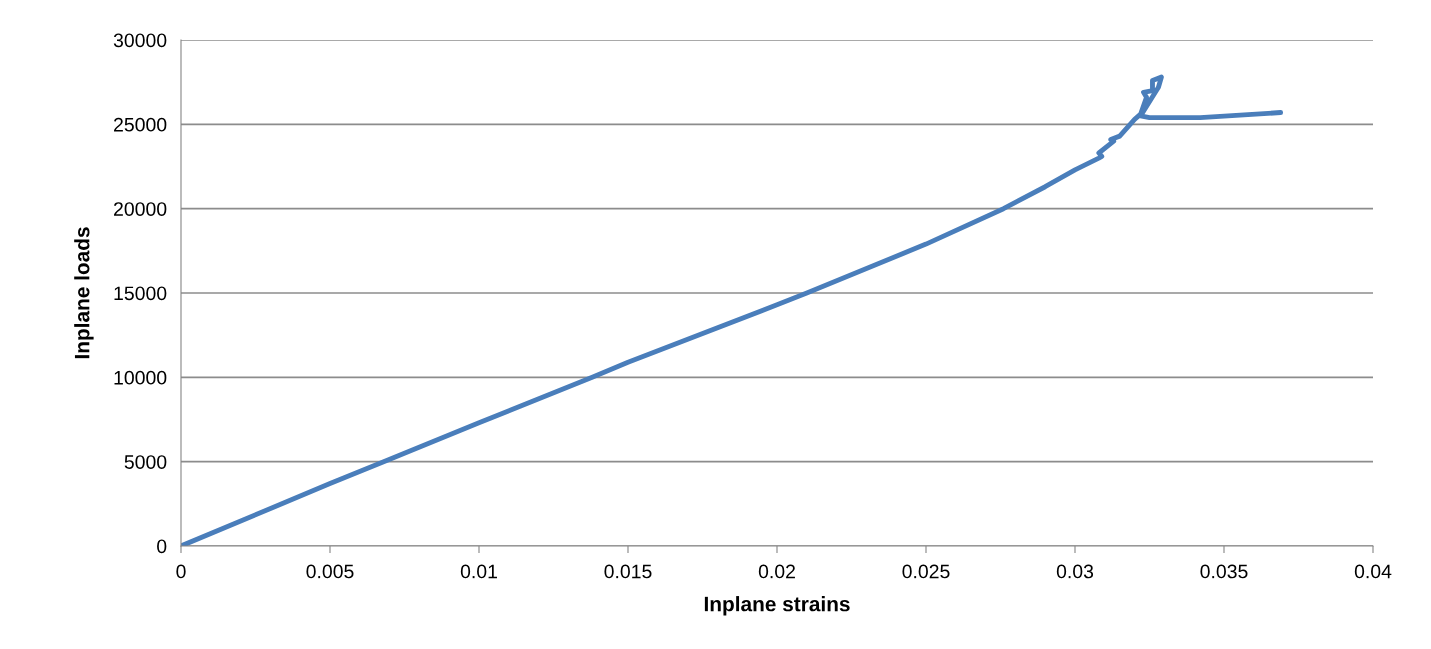  What do you see at coordinates (181, 571) in the screenshot?
I see `x-tick-label: 0` at bounding box center [181, 571].